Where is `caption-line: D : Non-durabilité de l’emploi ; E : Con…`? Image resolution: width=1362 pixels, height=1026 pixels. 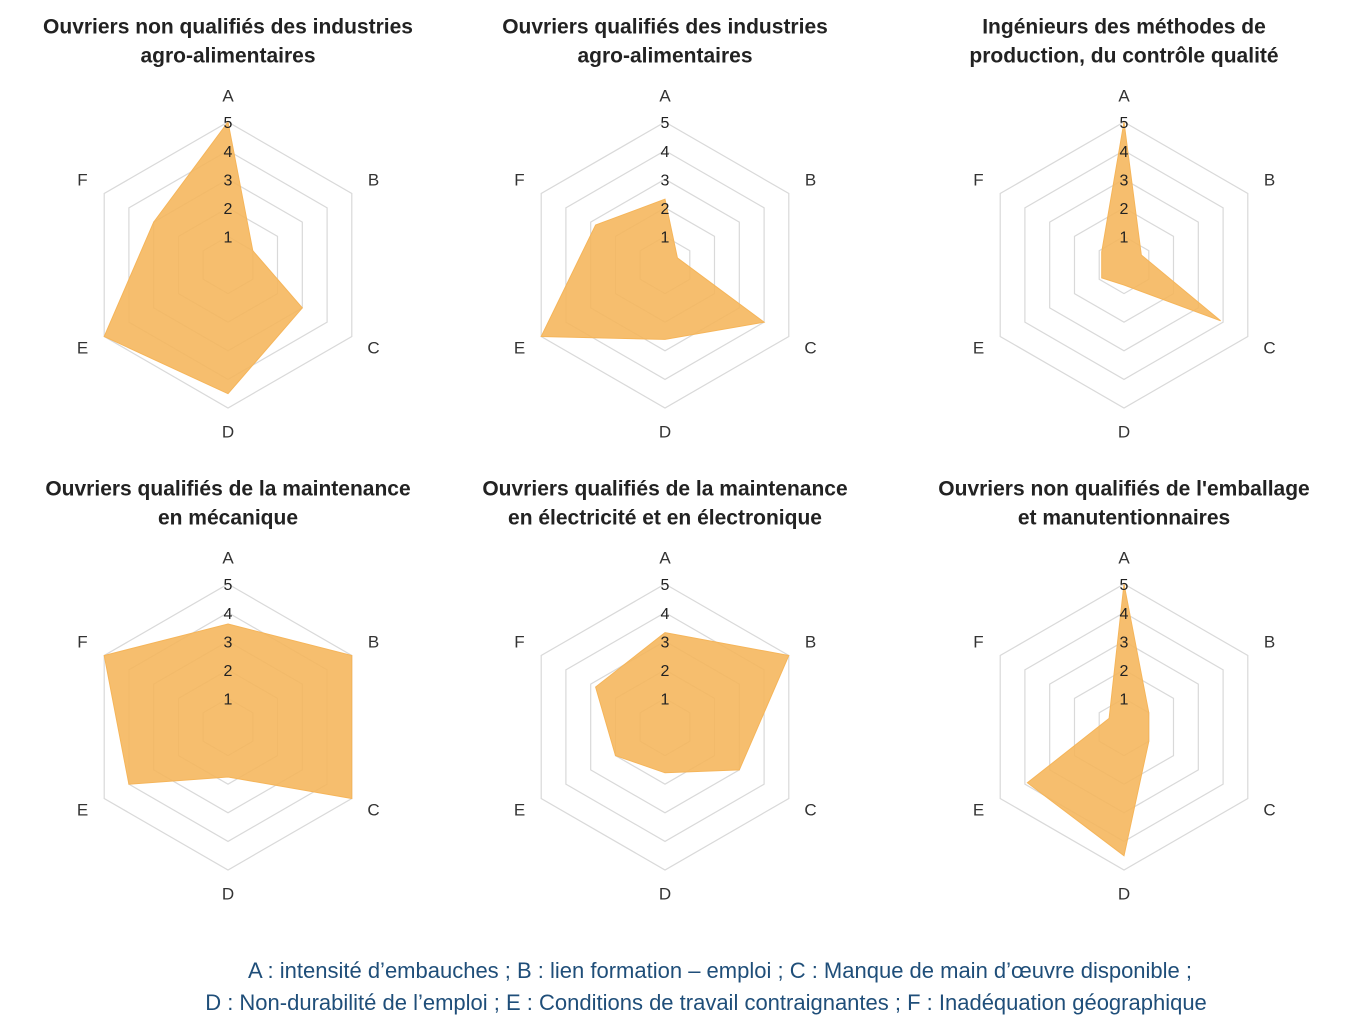 caption-line: D : Non-durabilité de l’emploi ; E : Con… is located at coordinates (706, 1002).